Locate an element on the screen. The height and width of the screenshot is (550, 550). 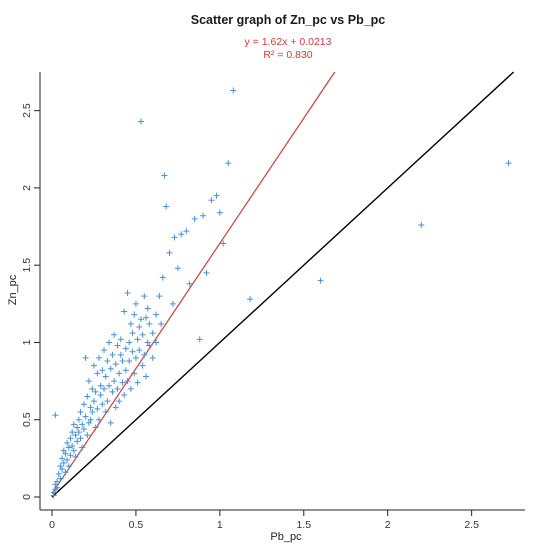
y-tick-label: 0 is located at coordinates (27, 497).